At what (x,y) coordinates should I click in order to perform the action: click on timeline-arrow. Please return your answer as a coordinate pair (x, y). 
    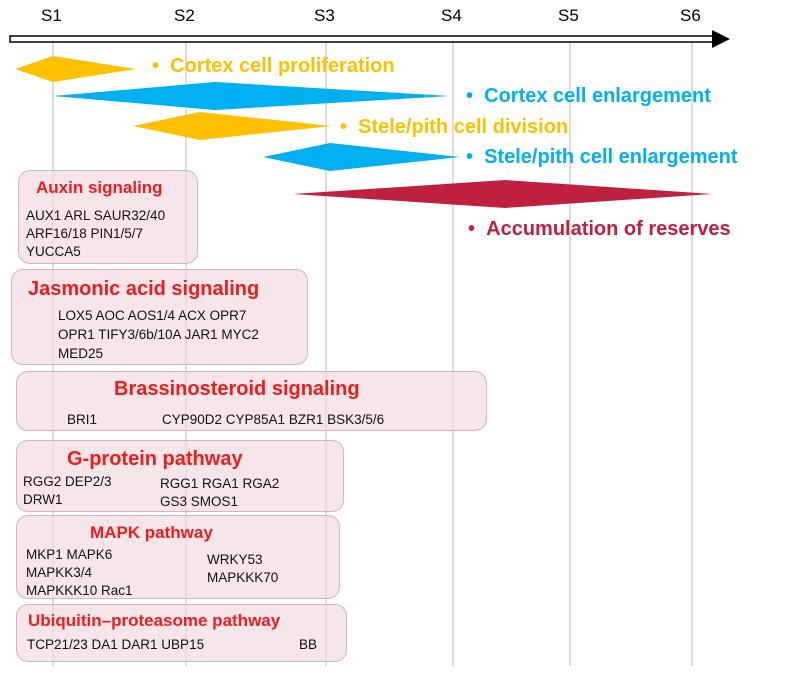
    Looking at the image, I should click on (369, 39).